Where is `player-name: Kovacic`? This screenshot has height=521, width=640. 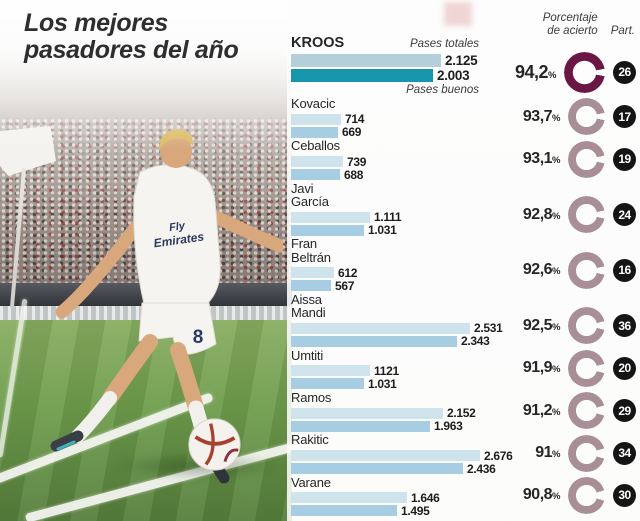
player-name: Kovacic is located at coordinates (313, 103).